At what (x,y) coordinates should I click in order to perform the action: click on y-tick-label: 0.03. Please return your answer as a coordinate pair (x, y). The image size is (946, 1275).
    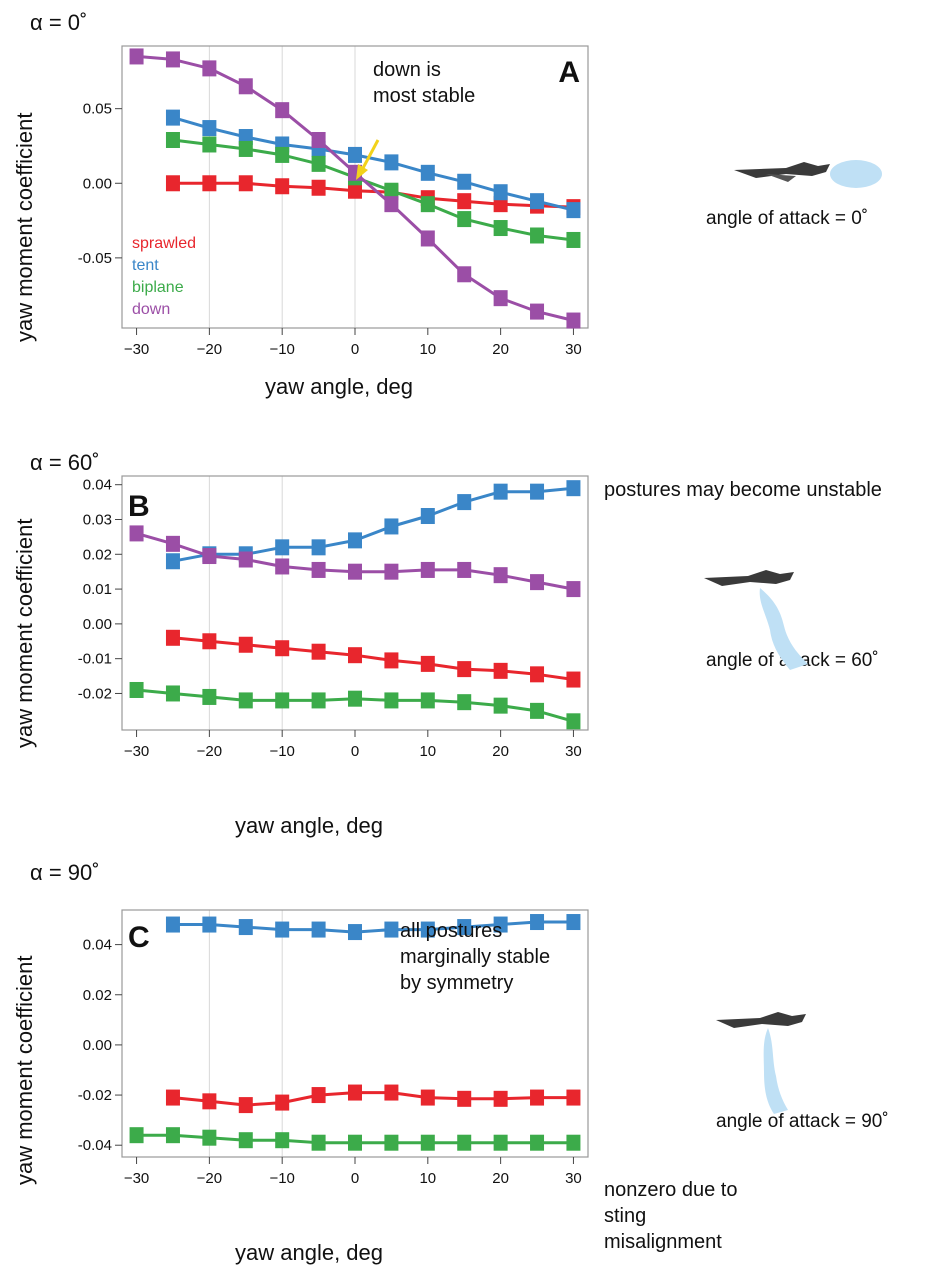
    Looking at the image, I should click on (97, 519).